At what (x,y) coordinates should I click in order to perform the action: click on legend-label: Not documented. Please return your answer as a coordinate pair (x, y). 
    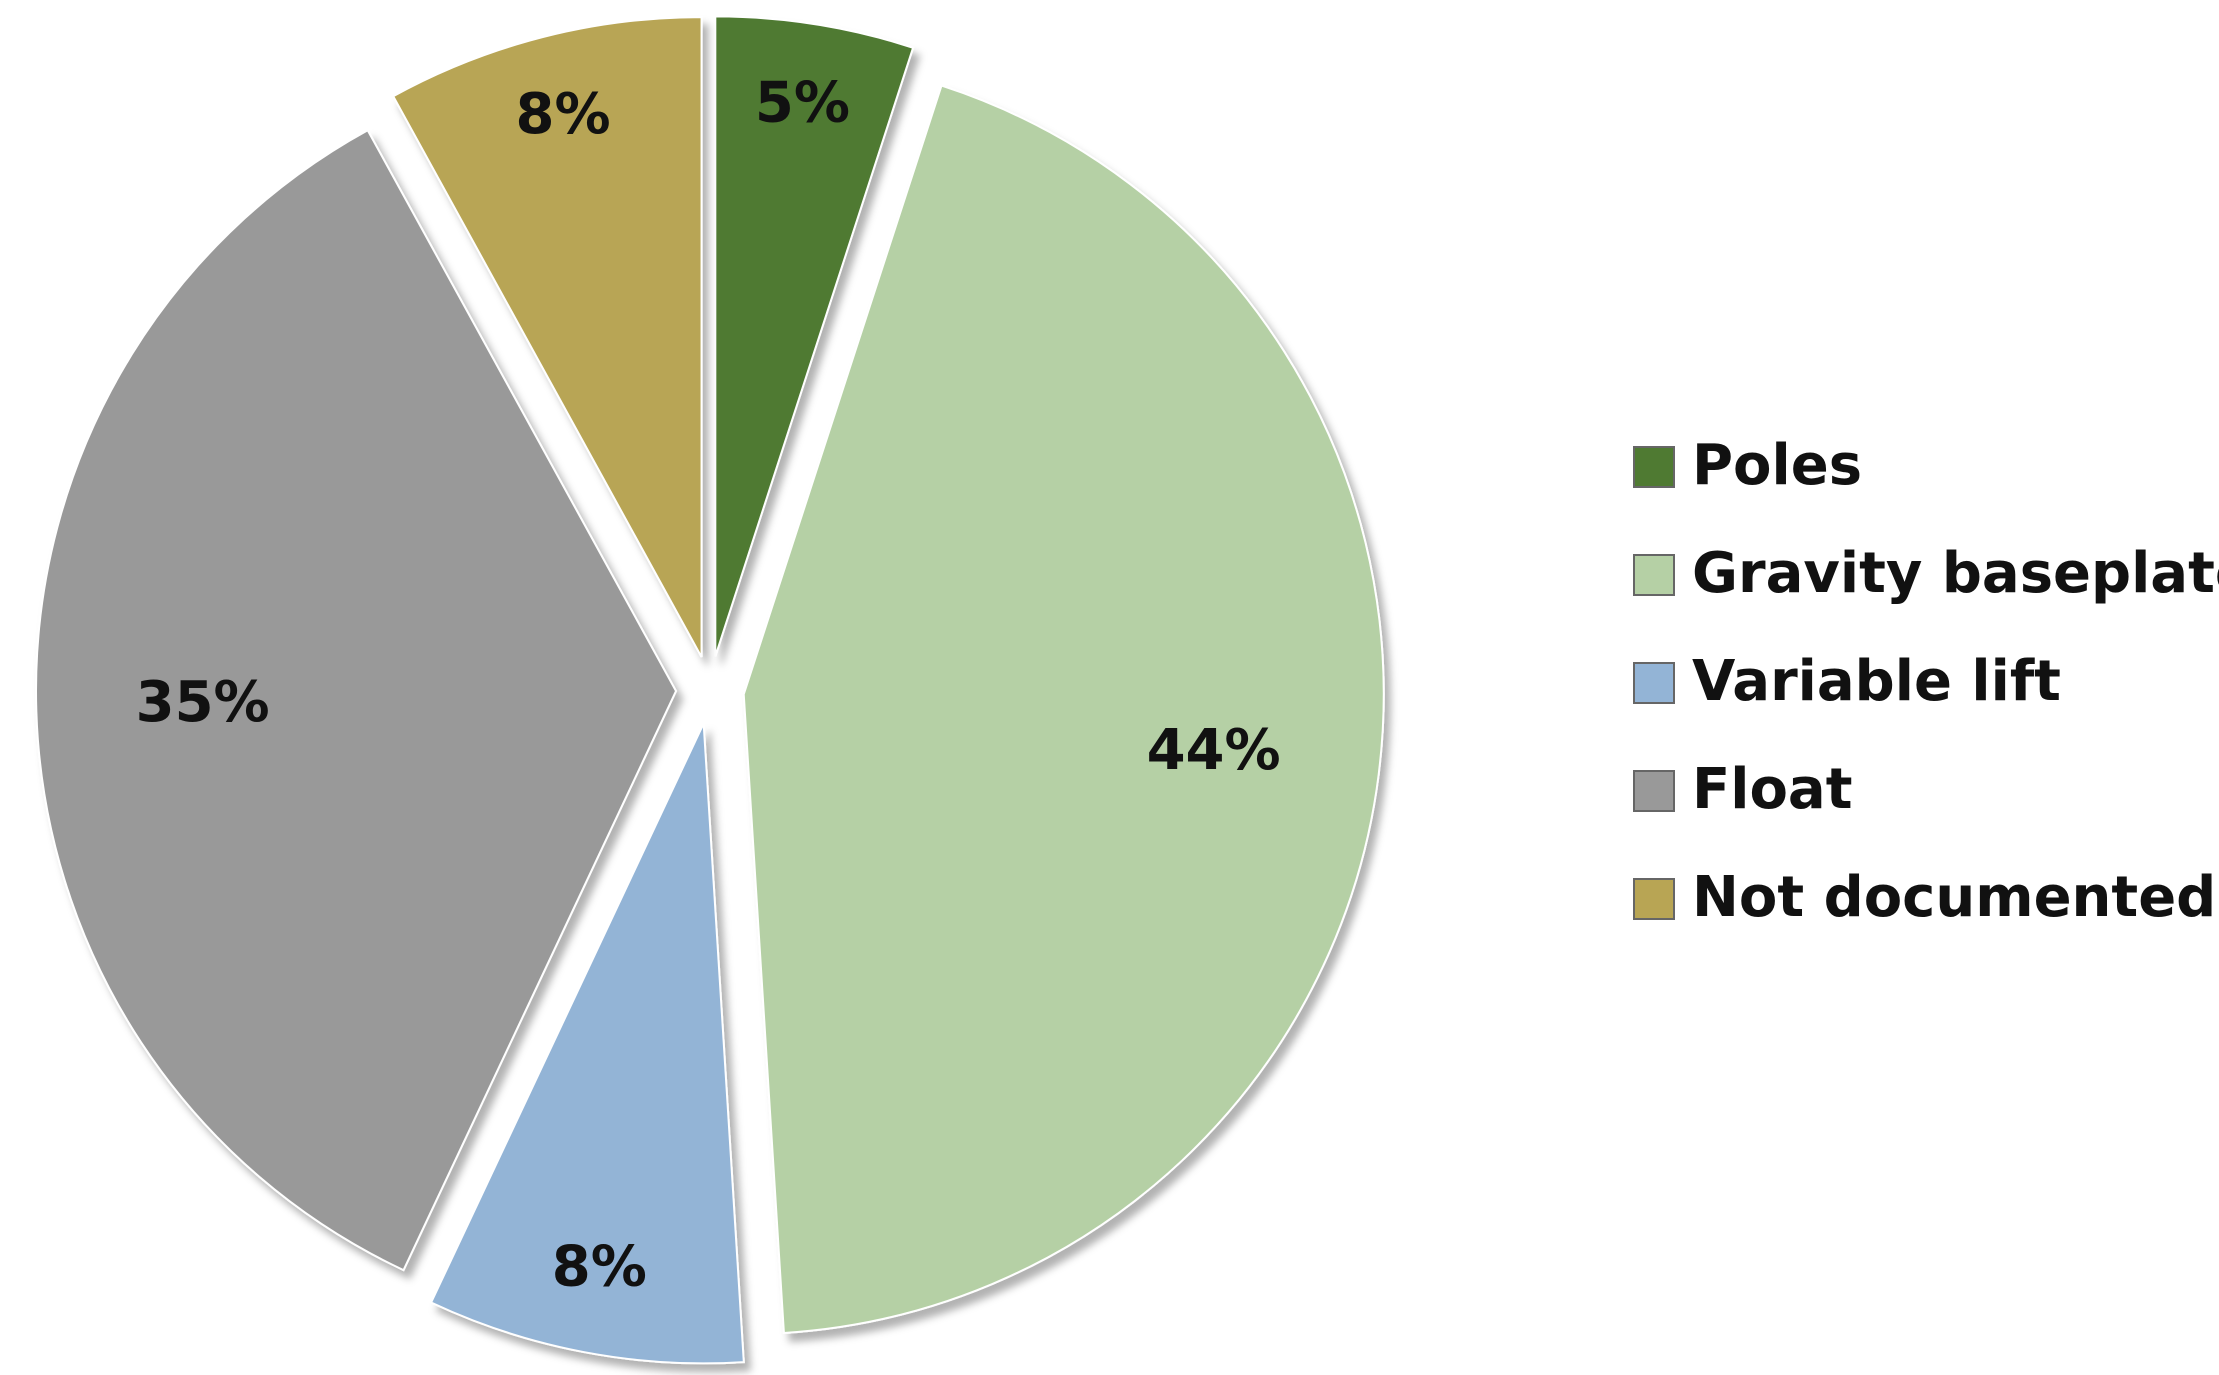
    Looking at the image, I should click on (1954, 897).